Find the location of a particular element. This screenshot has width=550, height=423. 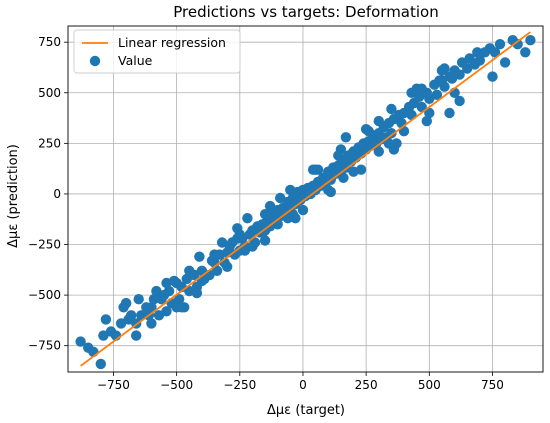

x-tick-label: 500 is located at coordinates (429, 385).